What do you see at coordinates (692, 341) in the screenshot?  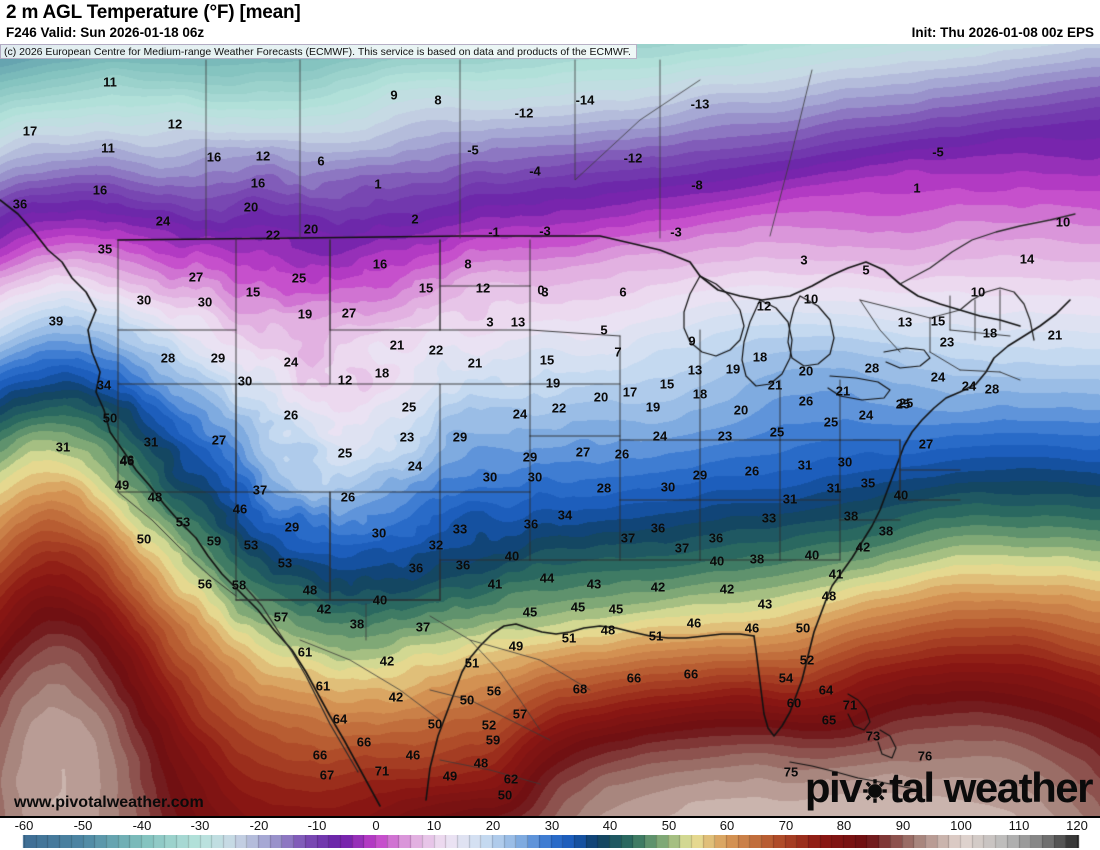 I see `temperature-value-label: 9` at bounding box center [692, 341].